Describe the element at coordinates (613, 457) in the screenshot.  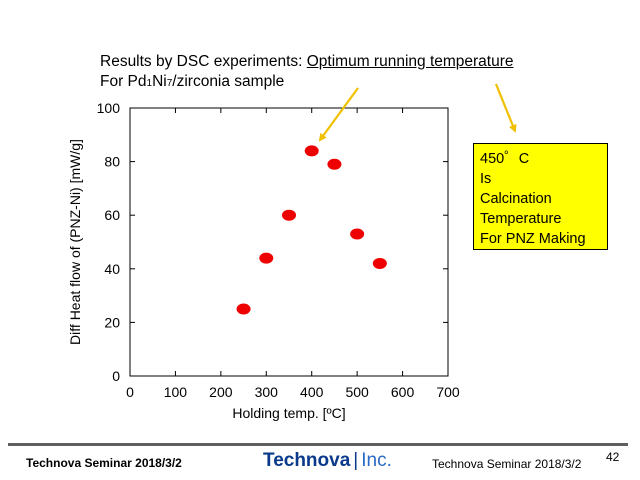
I see `page-number: 42` at that location.